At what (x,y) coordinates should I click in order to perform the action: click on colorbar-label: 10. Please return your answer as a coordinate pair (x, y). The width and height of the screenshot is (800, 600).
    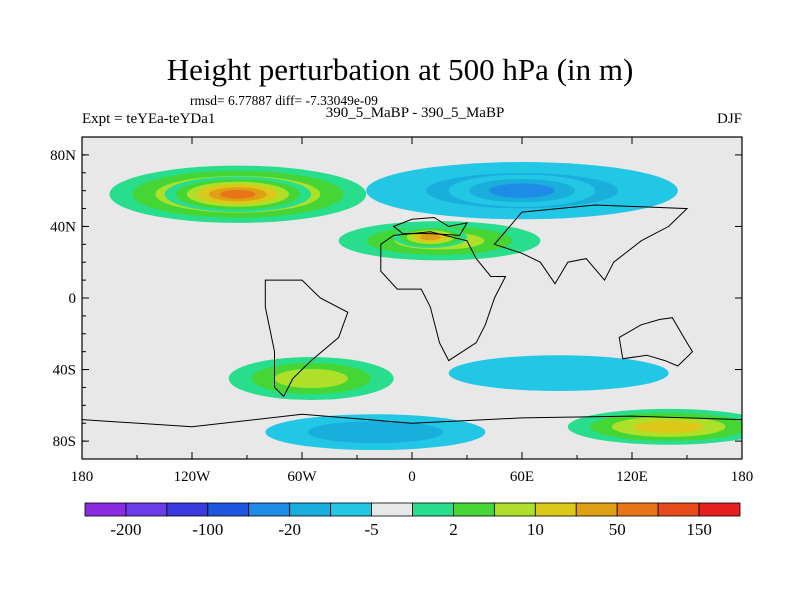
    Looking at the image, I should click on (535, 529).